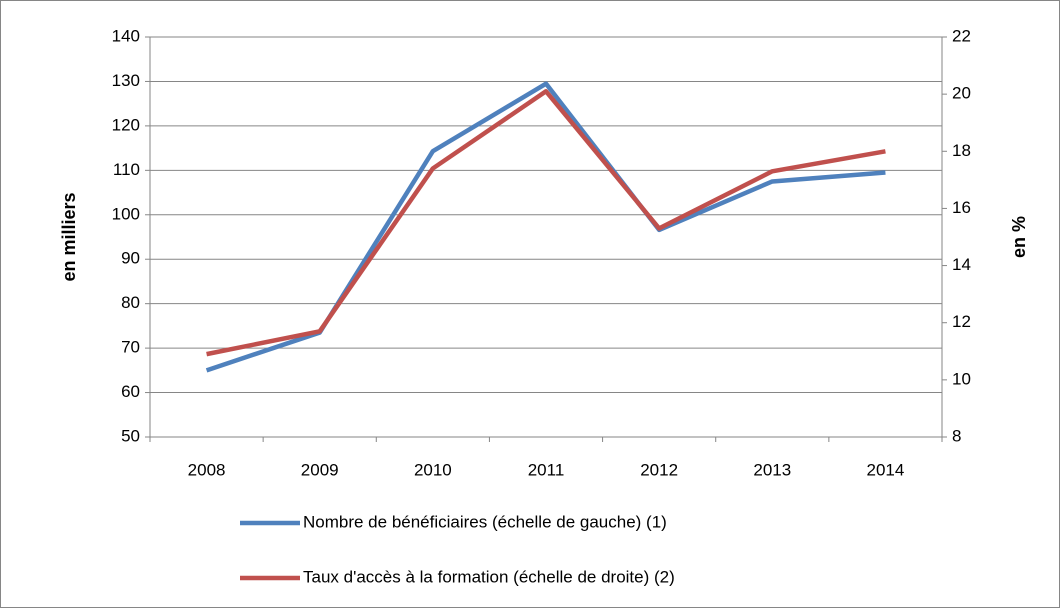 The width and height of the screenshot is (1060, 608). Describe the element at coordinates (126, 213) in the screenshot. I see `y-tick-label: 100` at that location.